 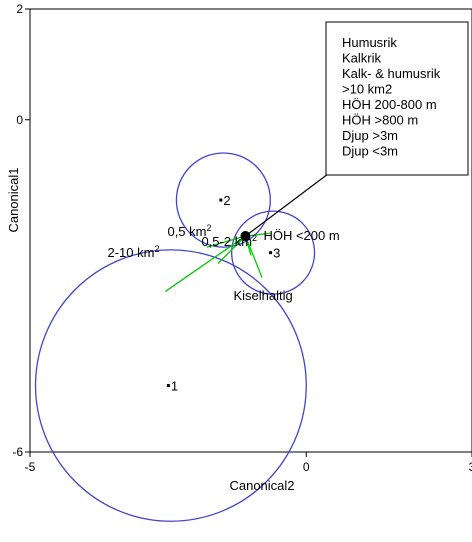 I want to click on legend-item: >10 km2, so click(x=367, y=89).